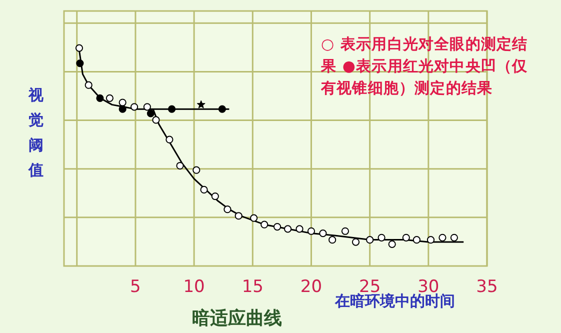 This screenshot has height=333, width=561. Describe the element at coordinates (425, 66) in the screenshot. I see `annotation: ○ 表示用白光对全眼的测定结果 ●表示用红光对中央凹（仅有视锥细胞）测定的结果` at that location.